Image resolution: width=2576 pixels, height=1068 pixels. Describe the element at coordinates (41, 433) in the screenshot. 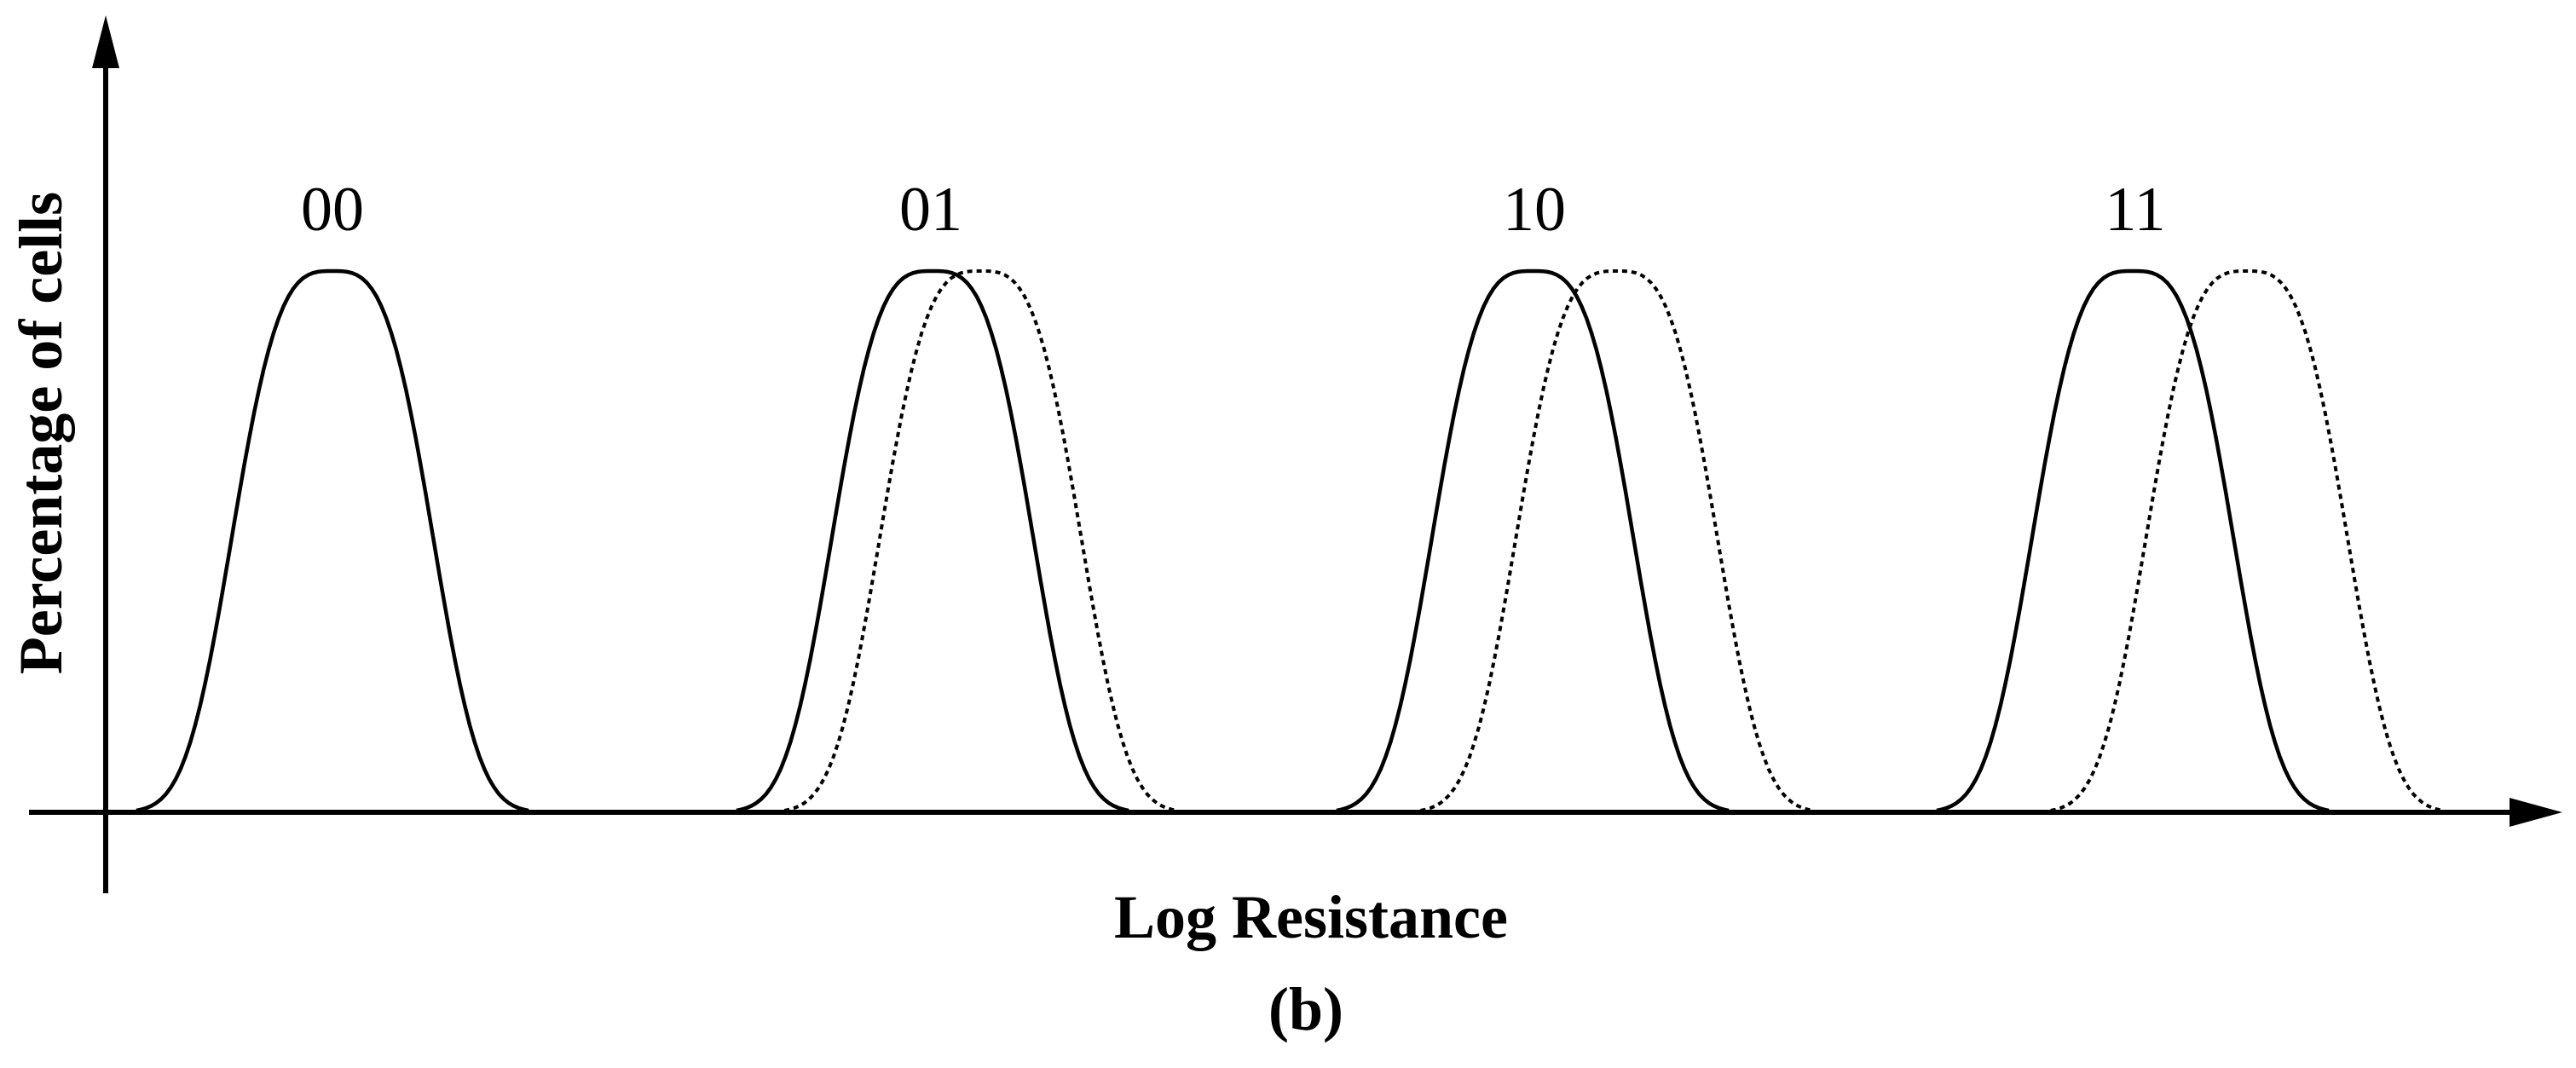

I see `y-axis-title: Percentage of cells` at that location.